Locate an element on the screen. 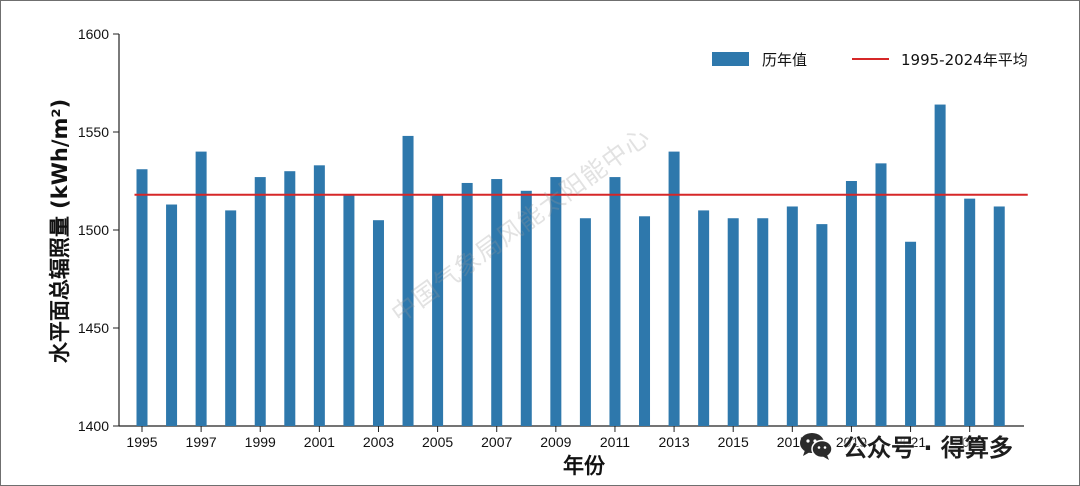 The height and width of the screenshot is (486, 1080). y-axis-title: 水平面总辐照量 (kWh/m²) is located at coordinates (60, 231).